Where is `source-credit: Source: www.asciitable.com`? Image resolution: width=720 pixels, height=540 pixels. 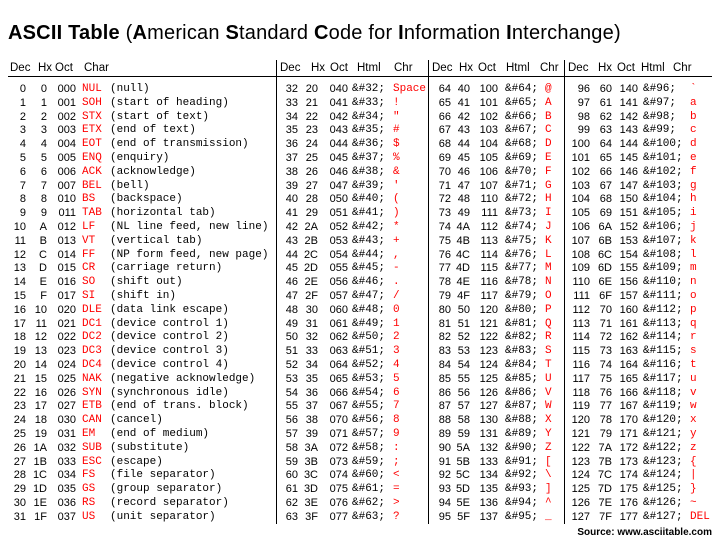
source-credit: Source: www.asciitable.com is located at coordinates (644, 532).